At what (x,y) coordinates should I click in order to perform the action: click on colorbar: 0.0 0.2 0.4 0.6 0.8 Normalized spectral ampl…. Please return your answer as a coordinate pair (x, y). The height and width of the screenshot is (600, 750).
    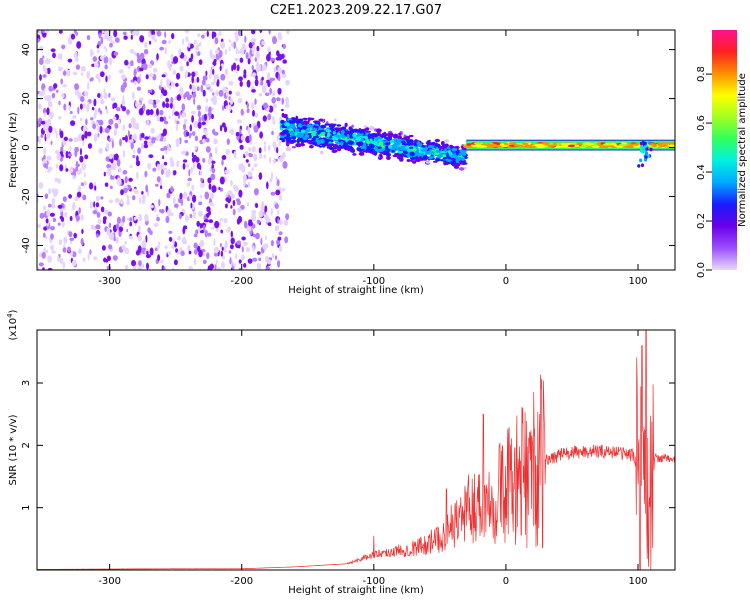
    Looking at the image, I should click on (722, 154).